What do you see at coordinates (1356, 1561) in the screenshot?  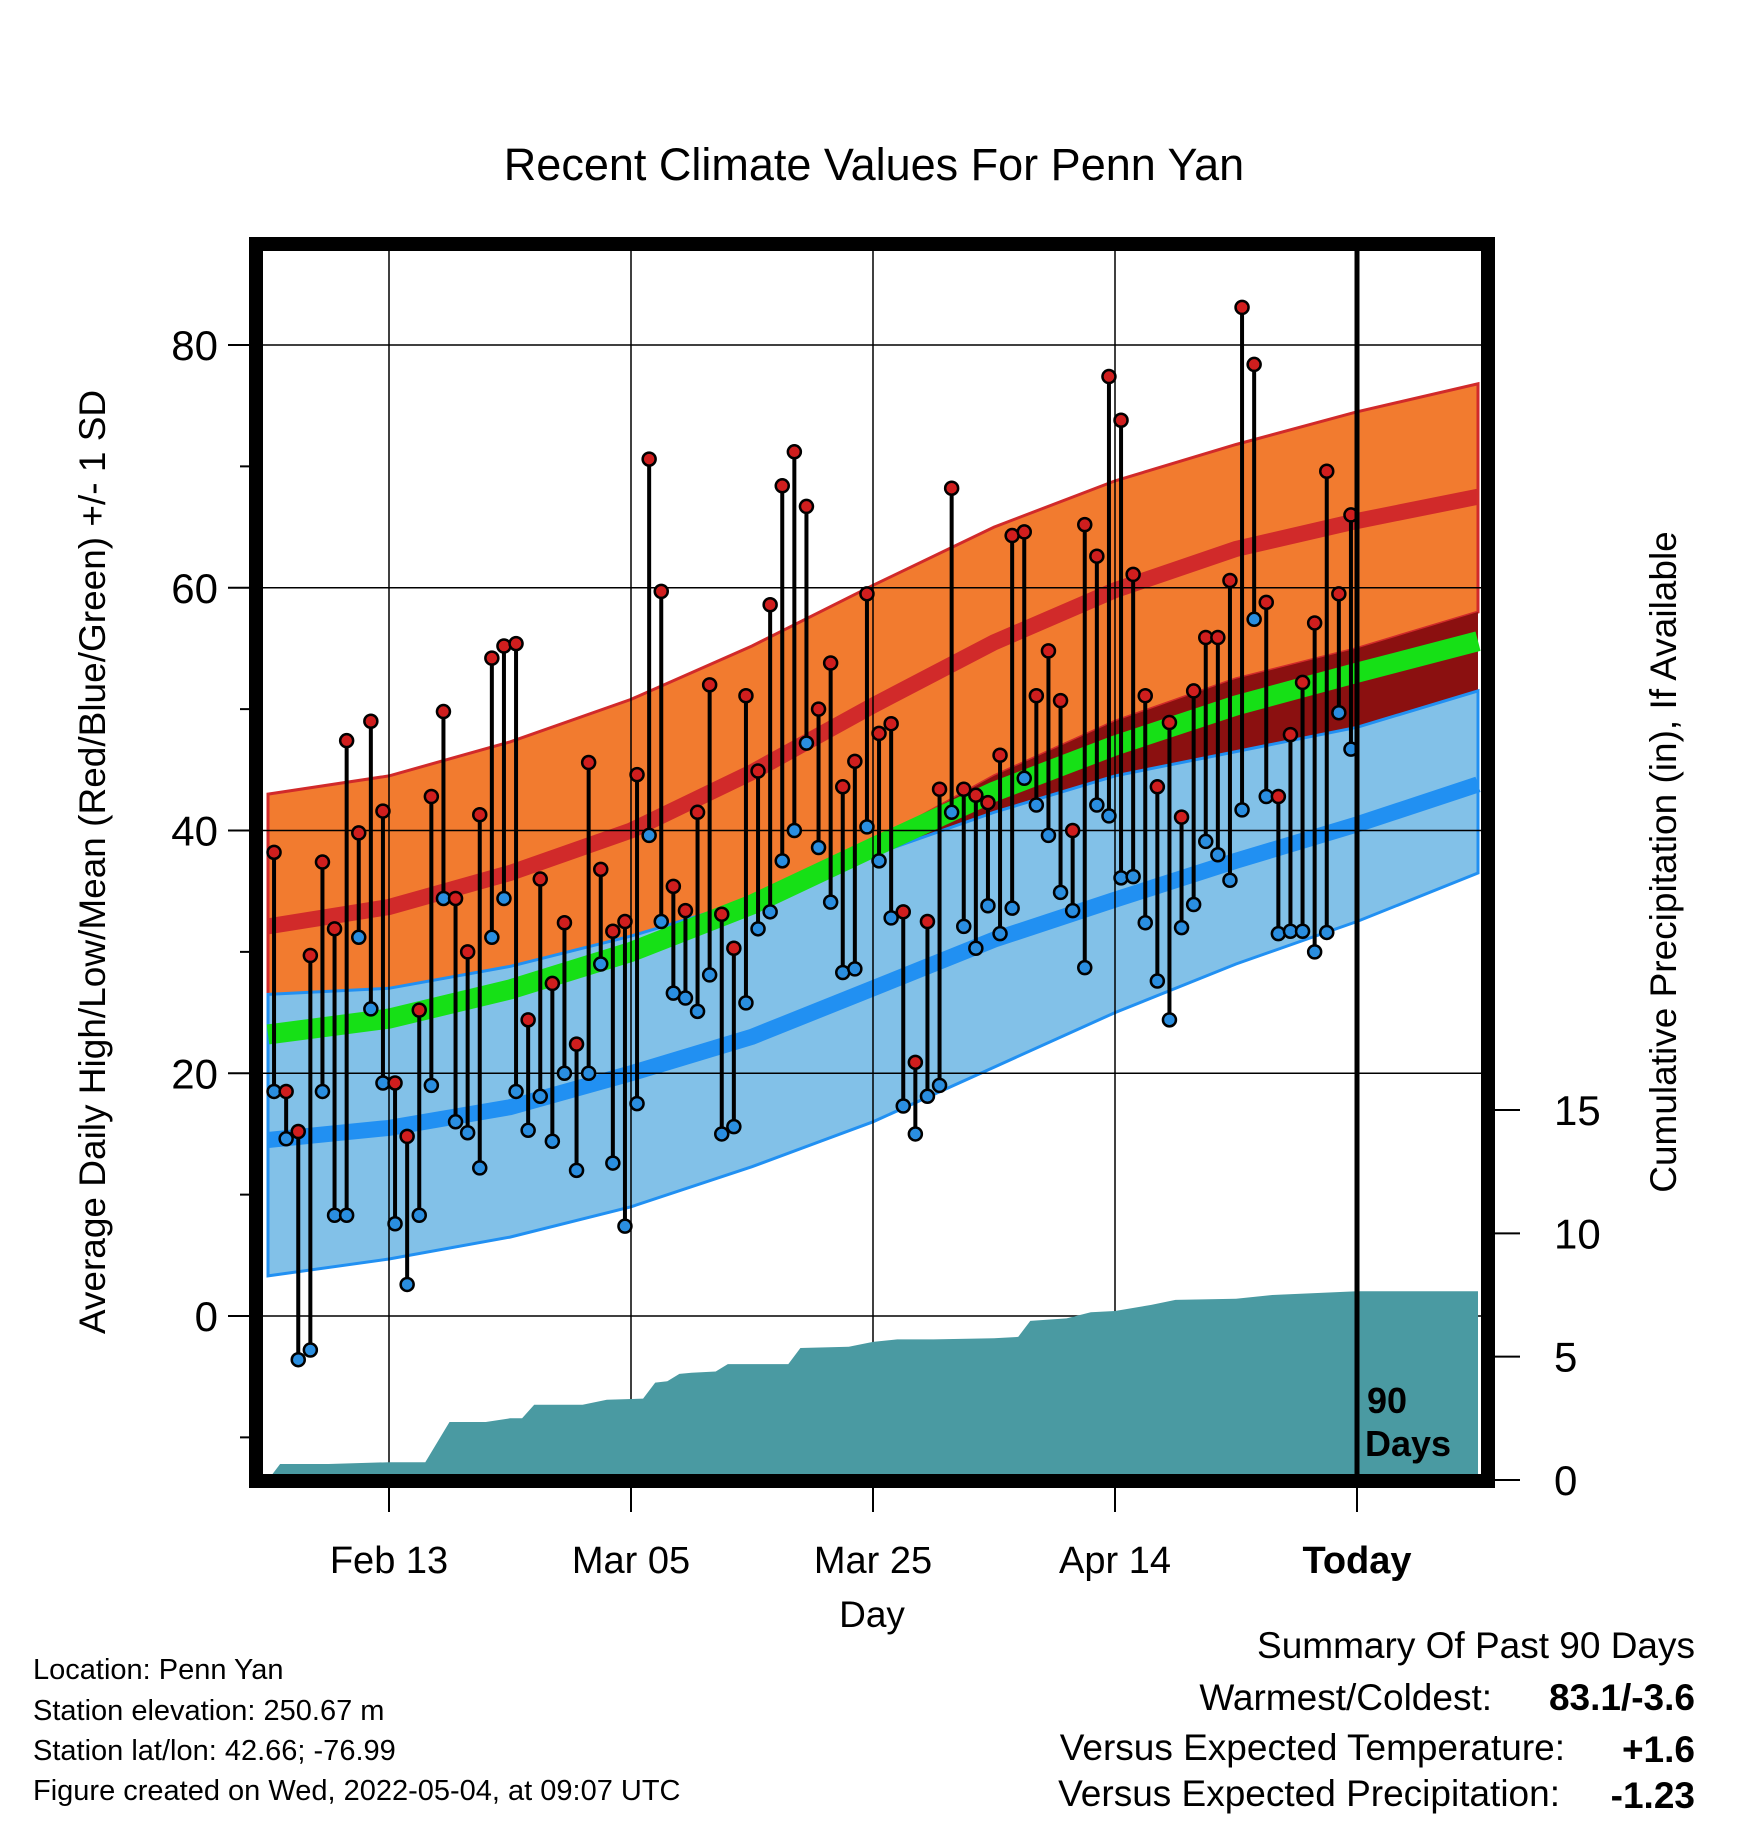 I see `x-tick-label: Today` at bounding box center [1356, 1561].